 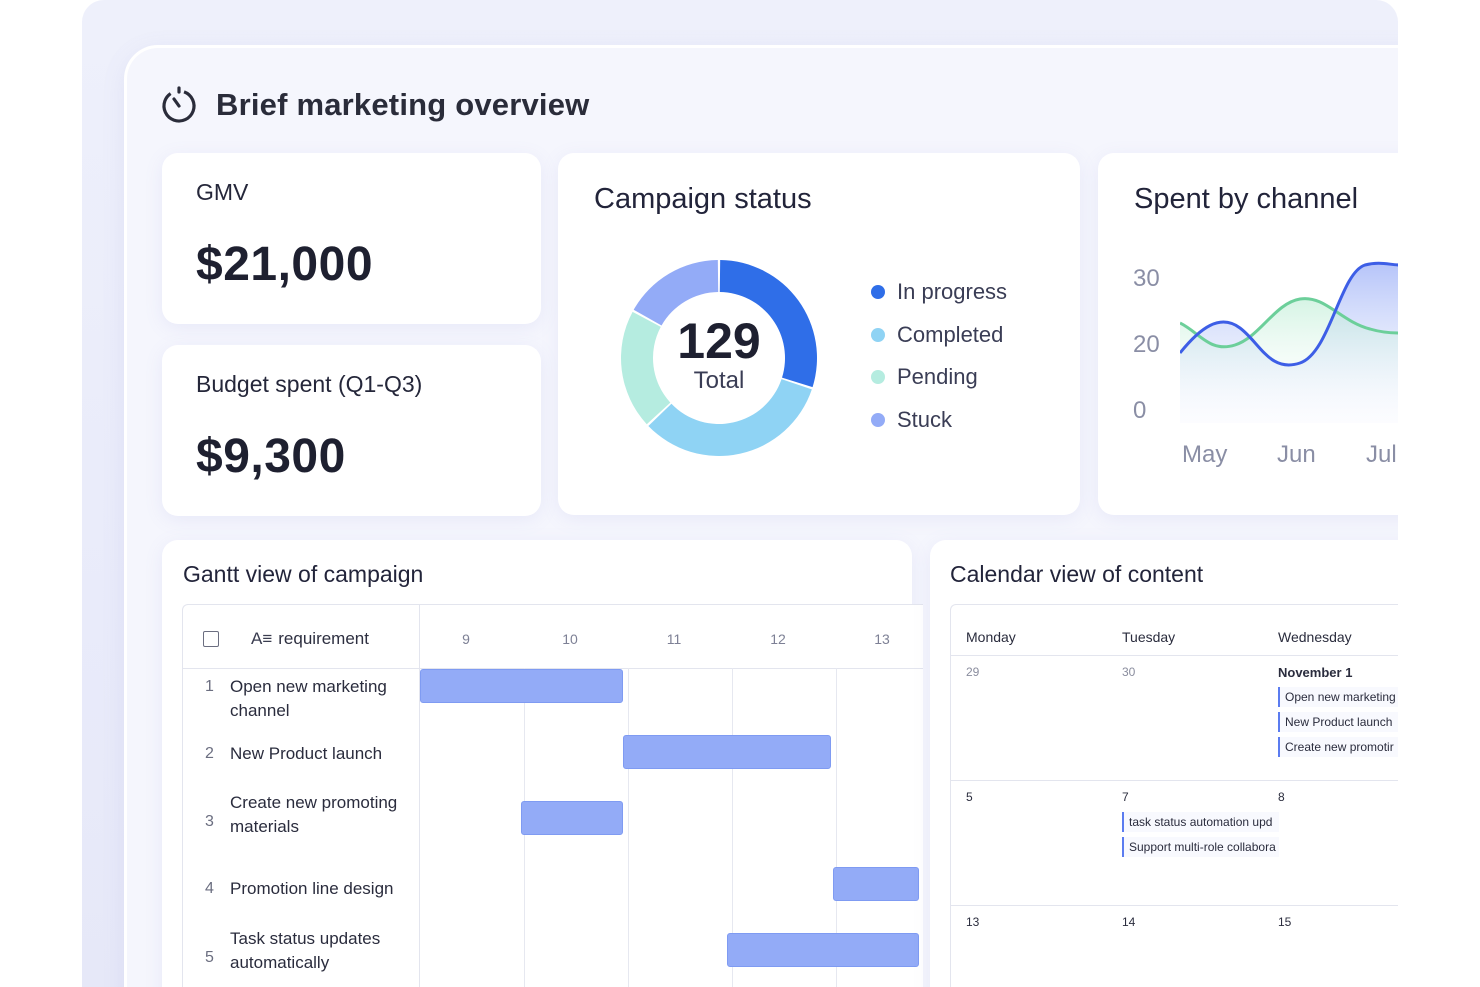 What do you see at coordinates (209, 753) in the screenshot?
I see `gantt-row-number: 2` at bounding box center [209, 753].